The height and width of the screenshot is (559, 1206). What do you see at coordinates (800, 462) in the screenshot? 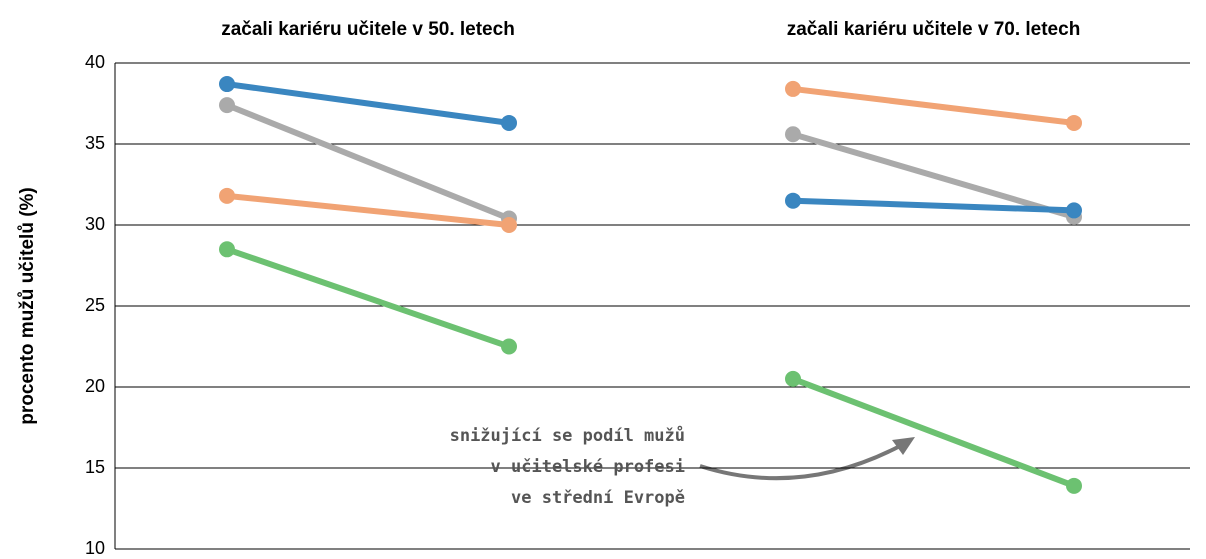
I see `annotation-arrow` at bounding box center [800, 462].